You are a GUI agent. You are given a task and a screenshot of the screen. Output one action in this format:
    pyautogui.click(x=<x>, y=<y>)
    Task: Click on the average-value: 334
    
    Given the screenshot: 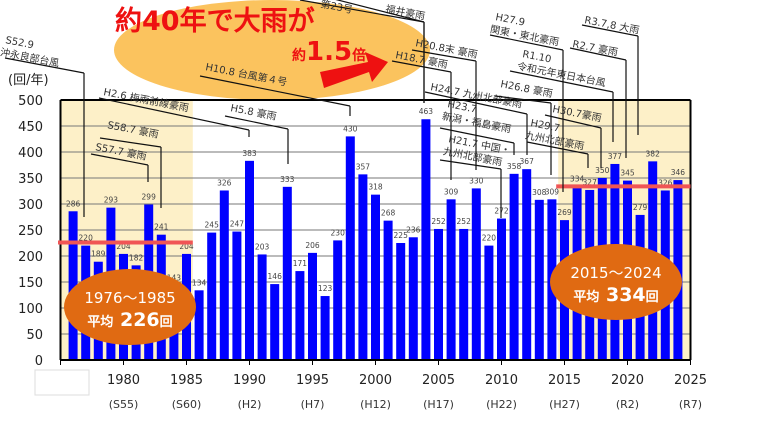 What is the action you would take?
    pyautogui.click(x=622, y=295)
    